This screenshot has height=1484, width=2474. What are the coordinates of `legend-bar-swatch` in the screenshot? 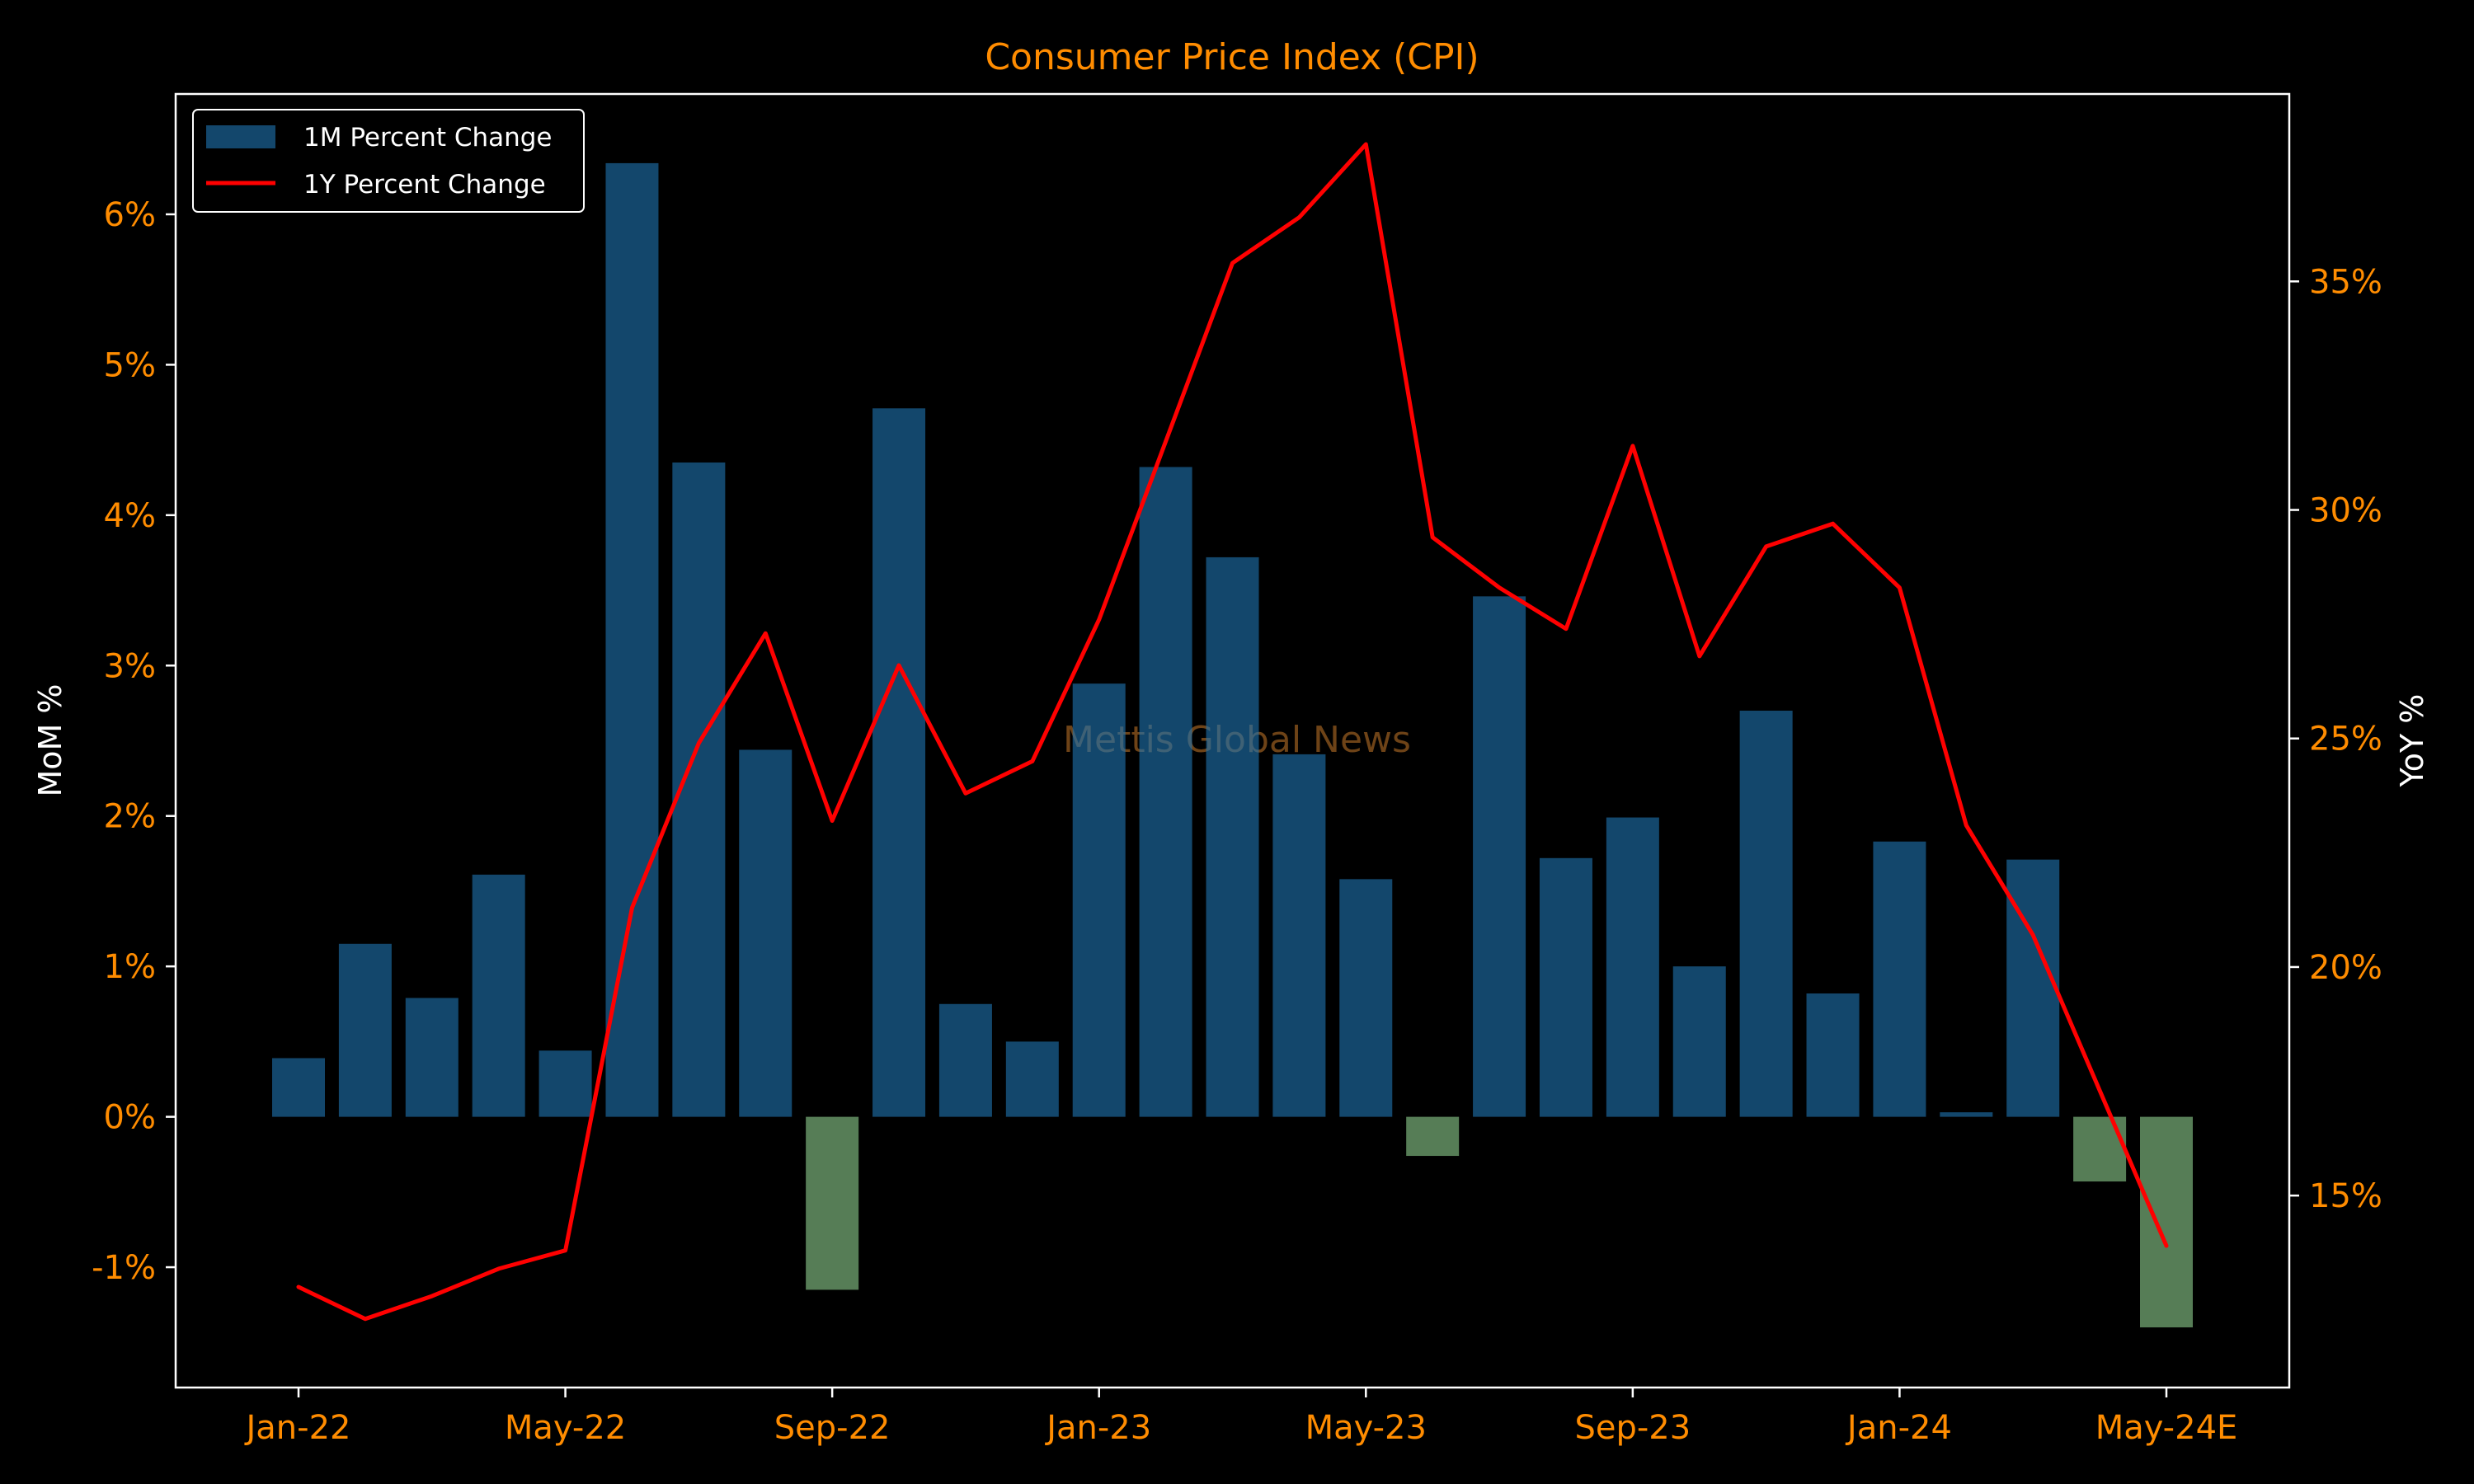 It's located at (240, 136).